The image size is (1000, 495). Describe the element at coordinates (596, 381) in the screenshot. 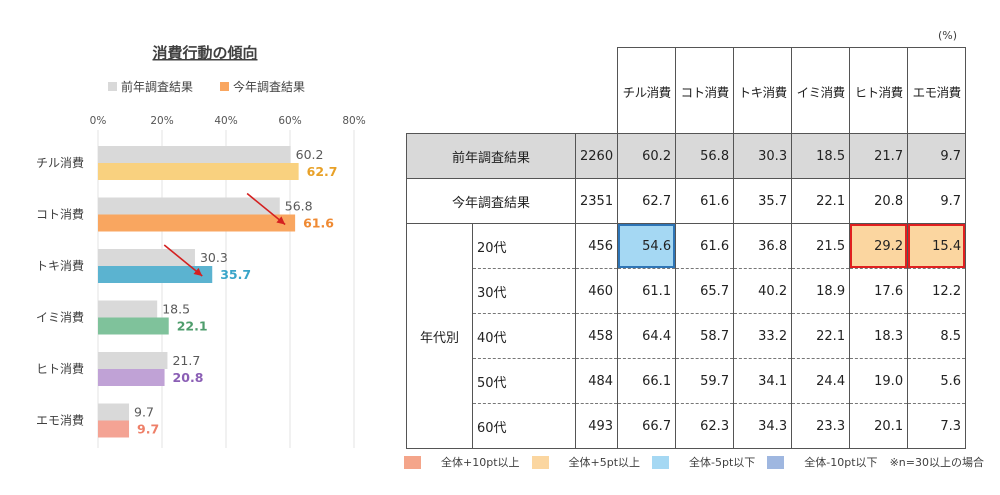

I see `sample-size: 484` at that location.